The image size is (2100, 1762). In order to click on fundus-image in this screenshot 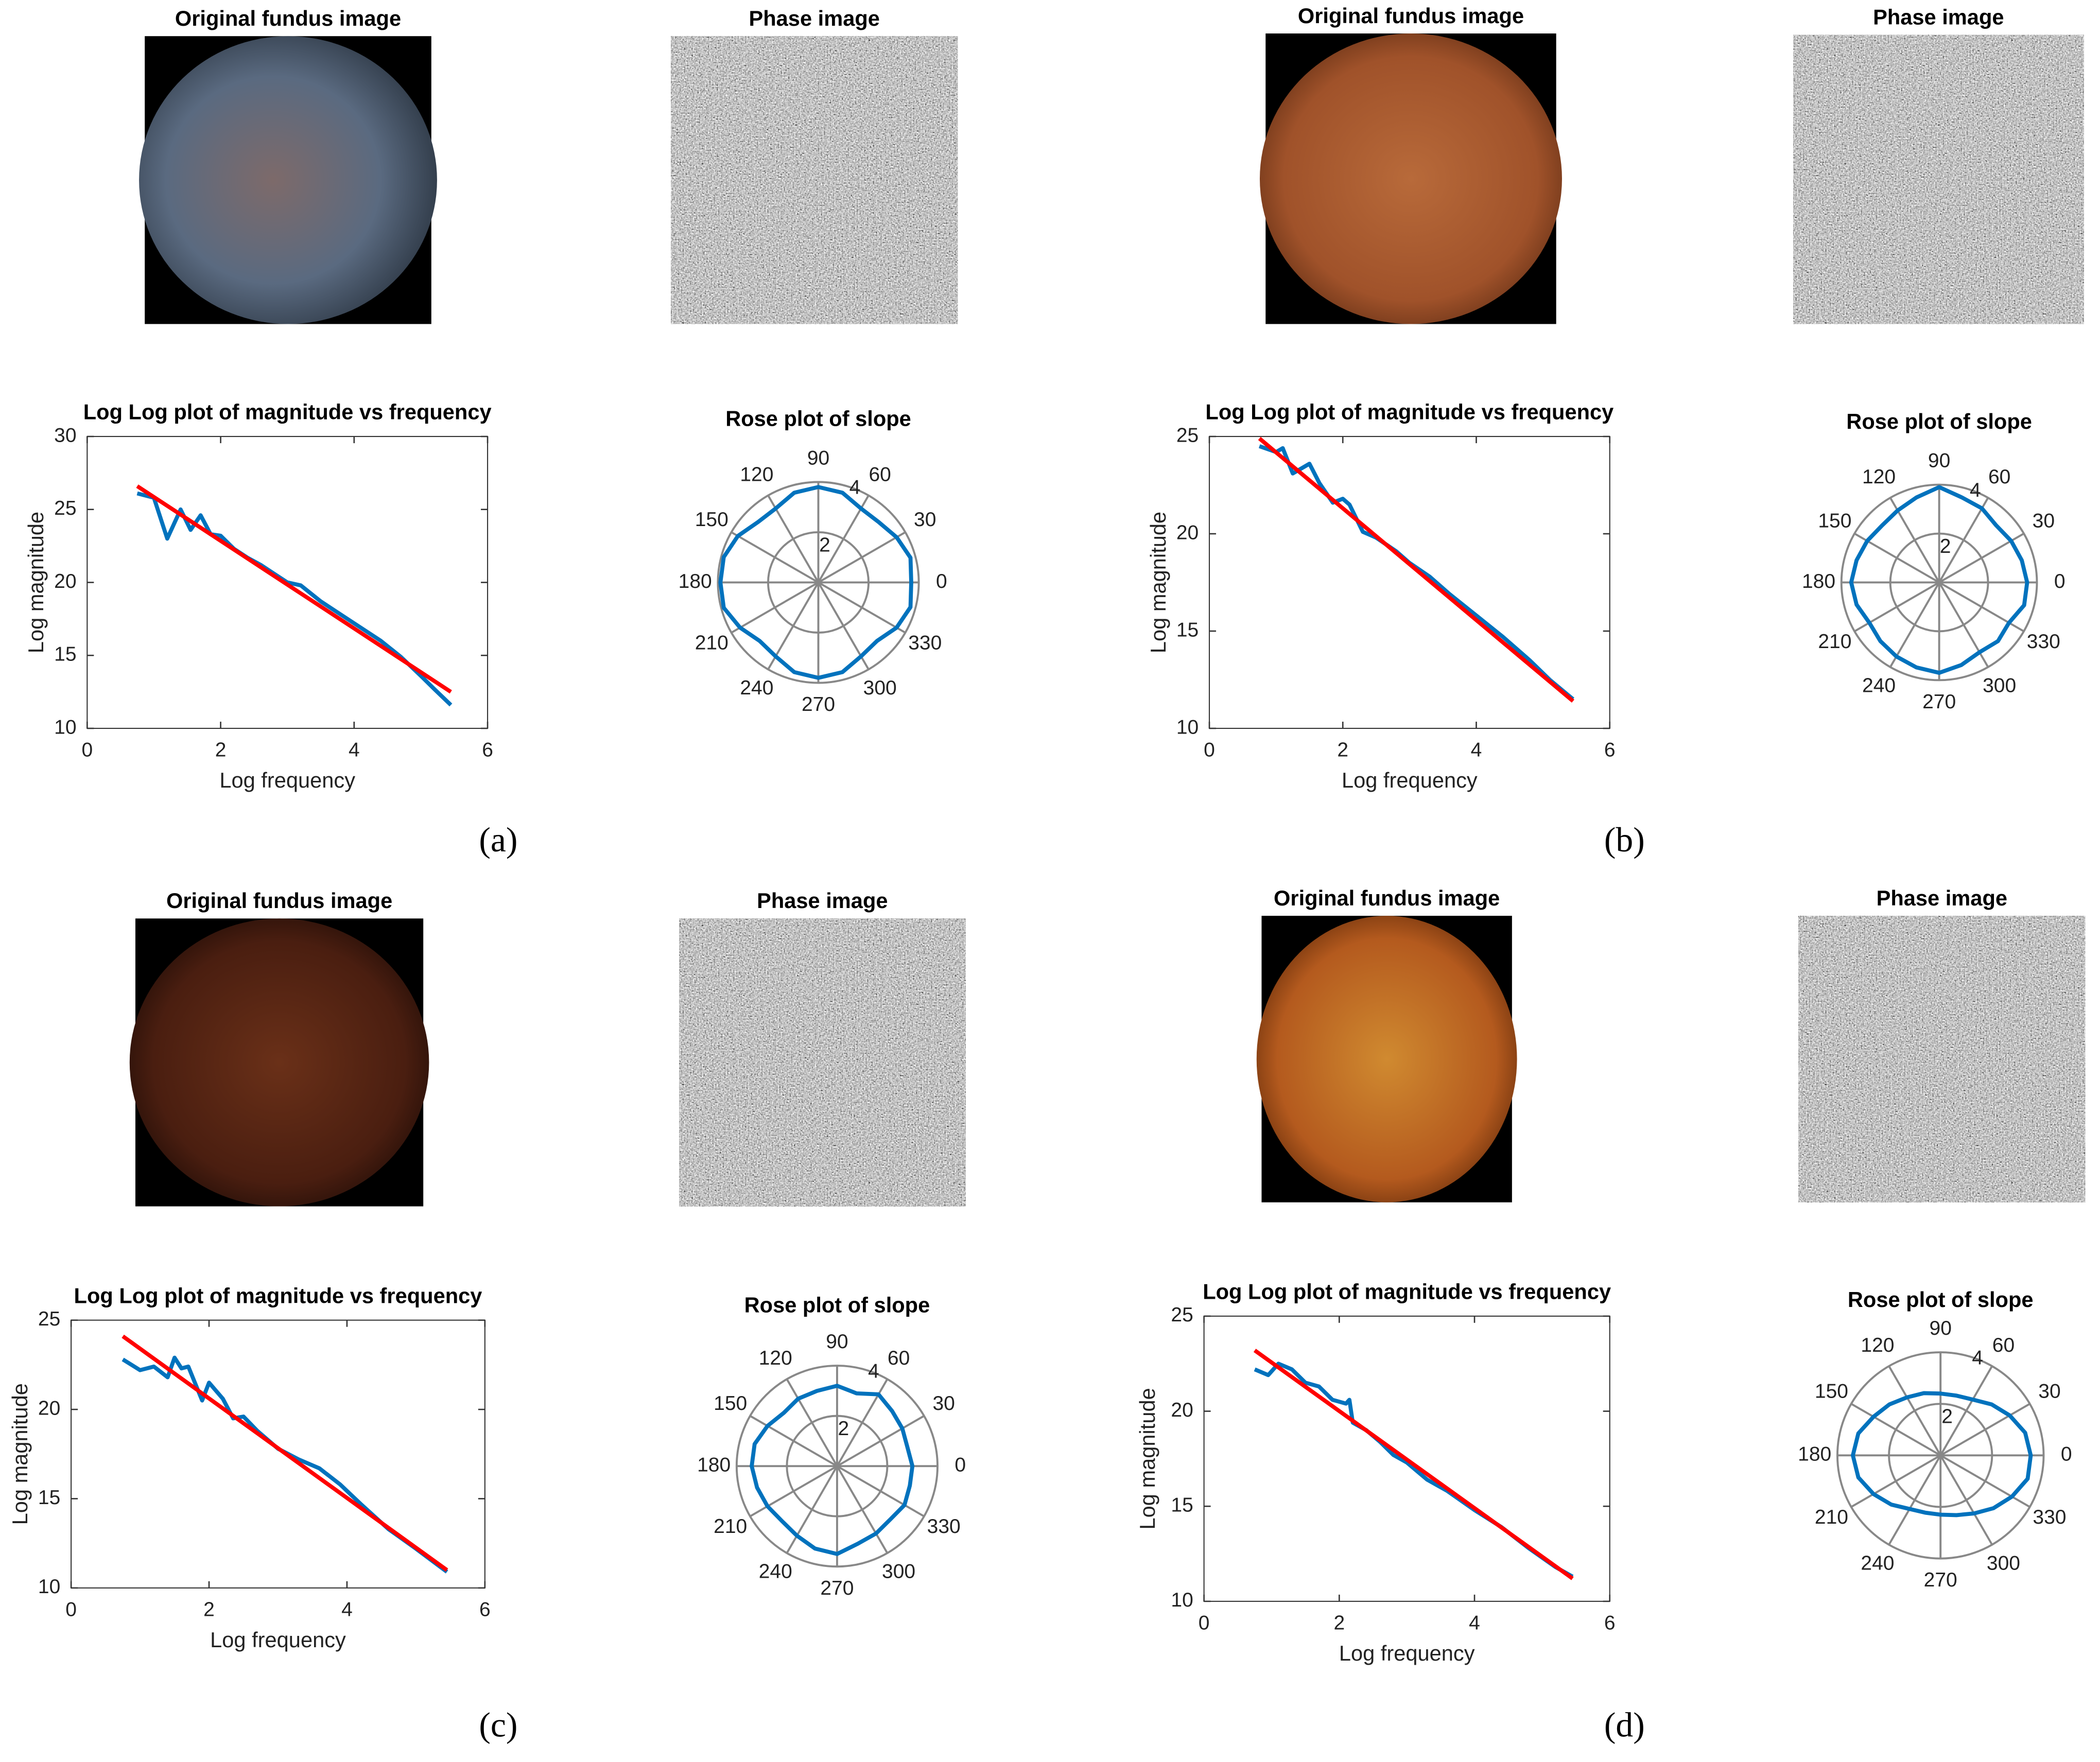, I will do `click(279, 1062)`.